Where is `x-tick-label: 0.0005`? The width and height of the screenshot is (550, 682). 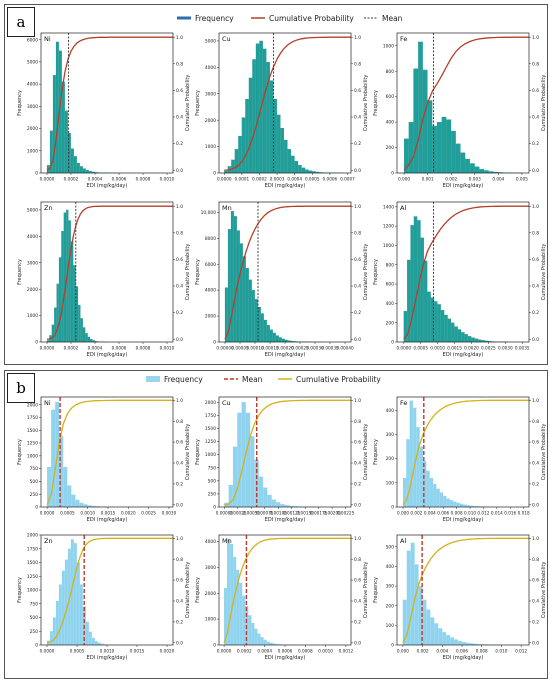 x-tick-label: 0.0005 is located at coordinates (77, 651).